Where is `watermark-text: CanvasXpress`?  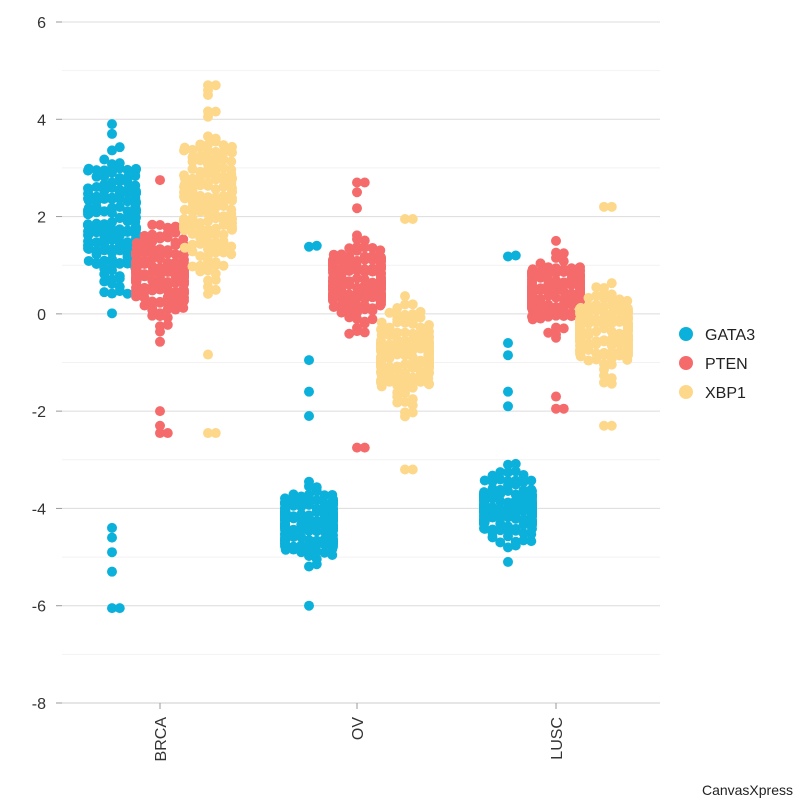 watermark-text: CanvasXpress is located at coordinates (747, 790).